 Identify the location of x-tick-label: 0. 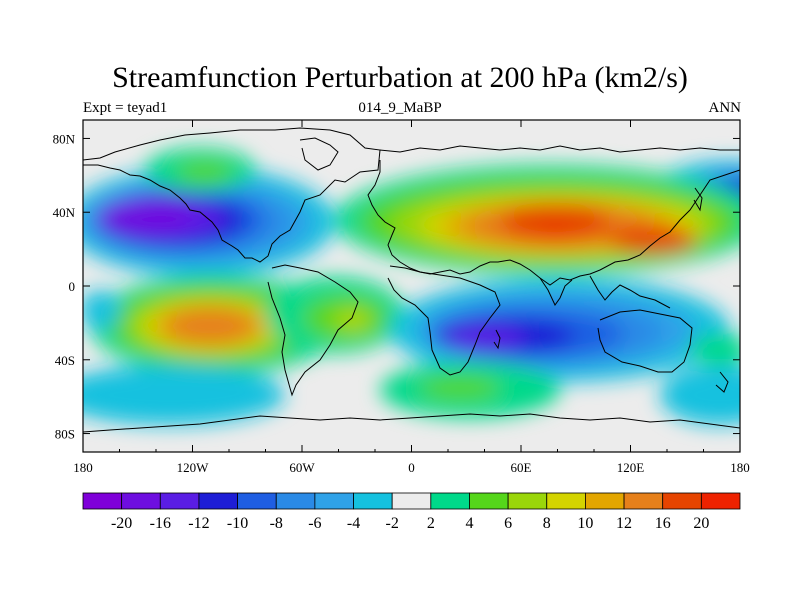
(411, 467).